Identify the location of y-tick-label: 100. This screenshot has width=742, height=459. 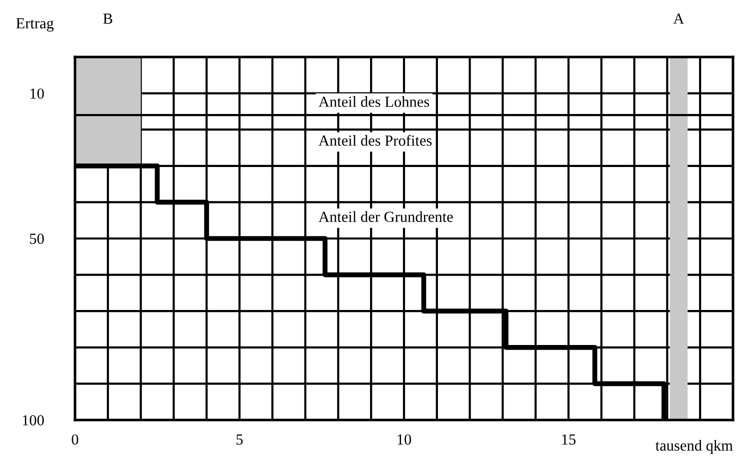
(33, 420).